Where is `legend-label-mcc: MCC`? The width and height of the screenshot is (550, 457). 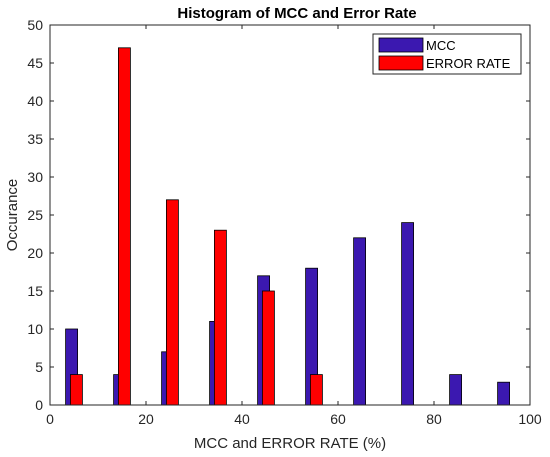
legend-label-mcc: MCC is located at coordinates (441, 45).